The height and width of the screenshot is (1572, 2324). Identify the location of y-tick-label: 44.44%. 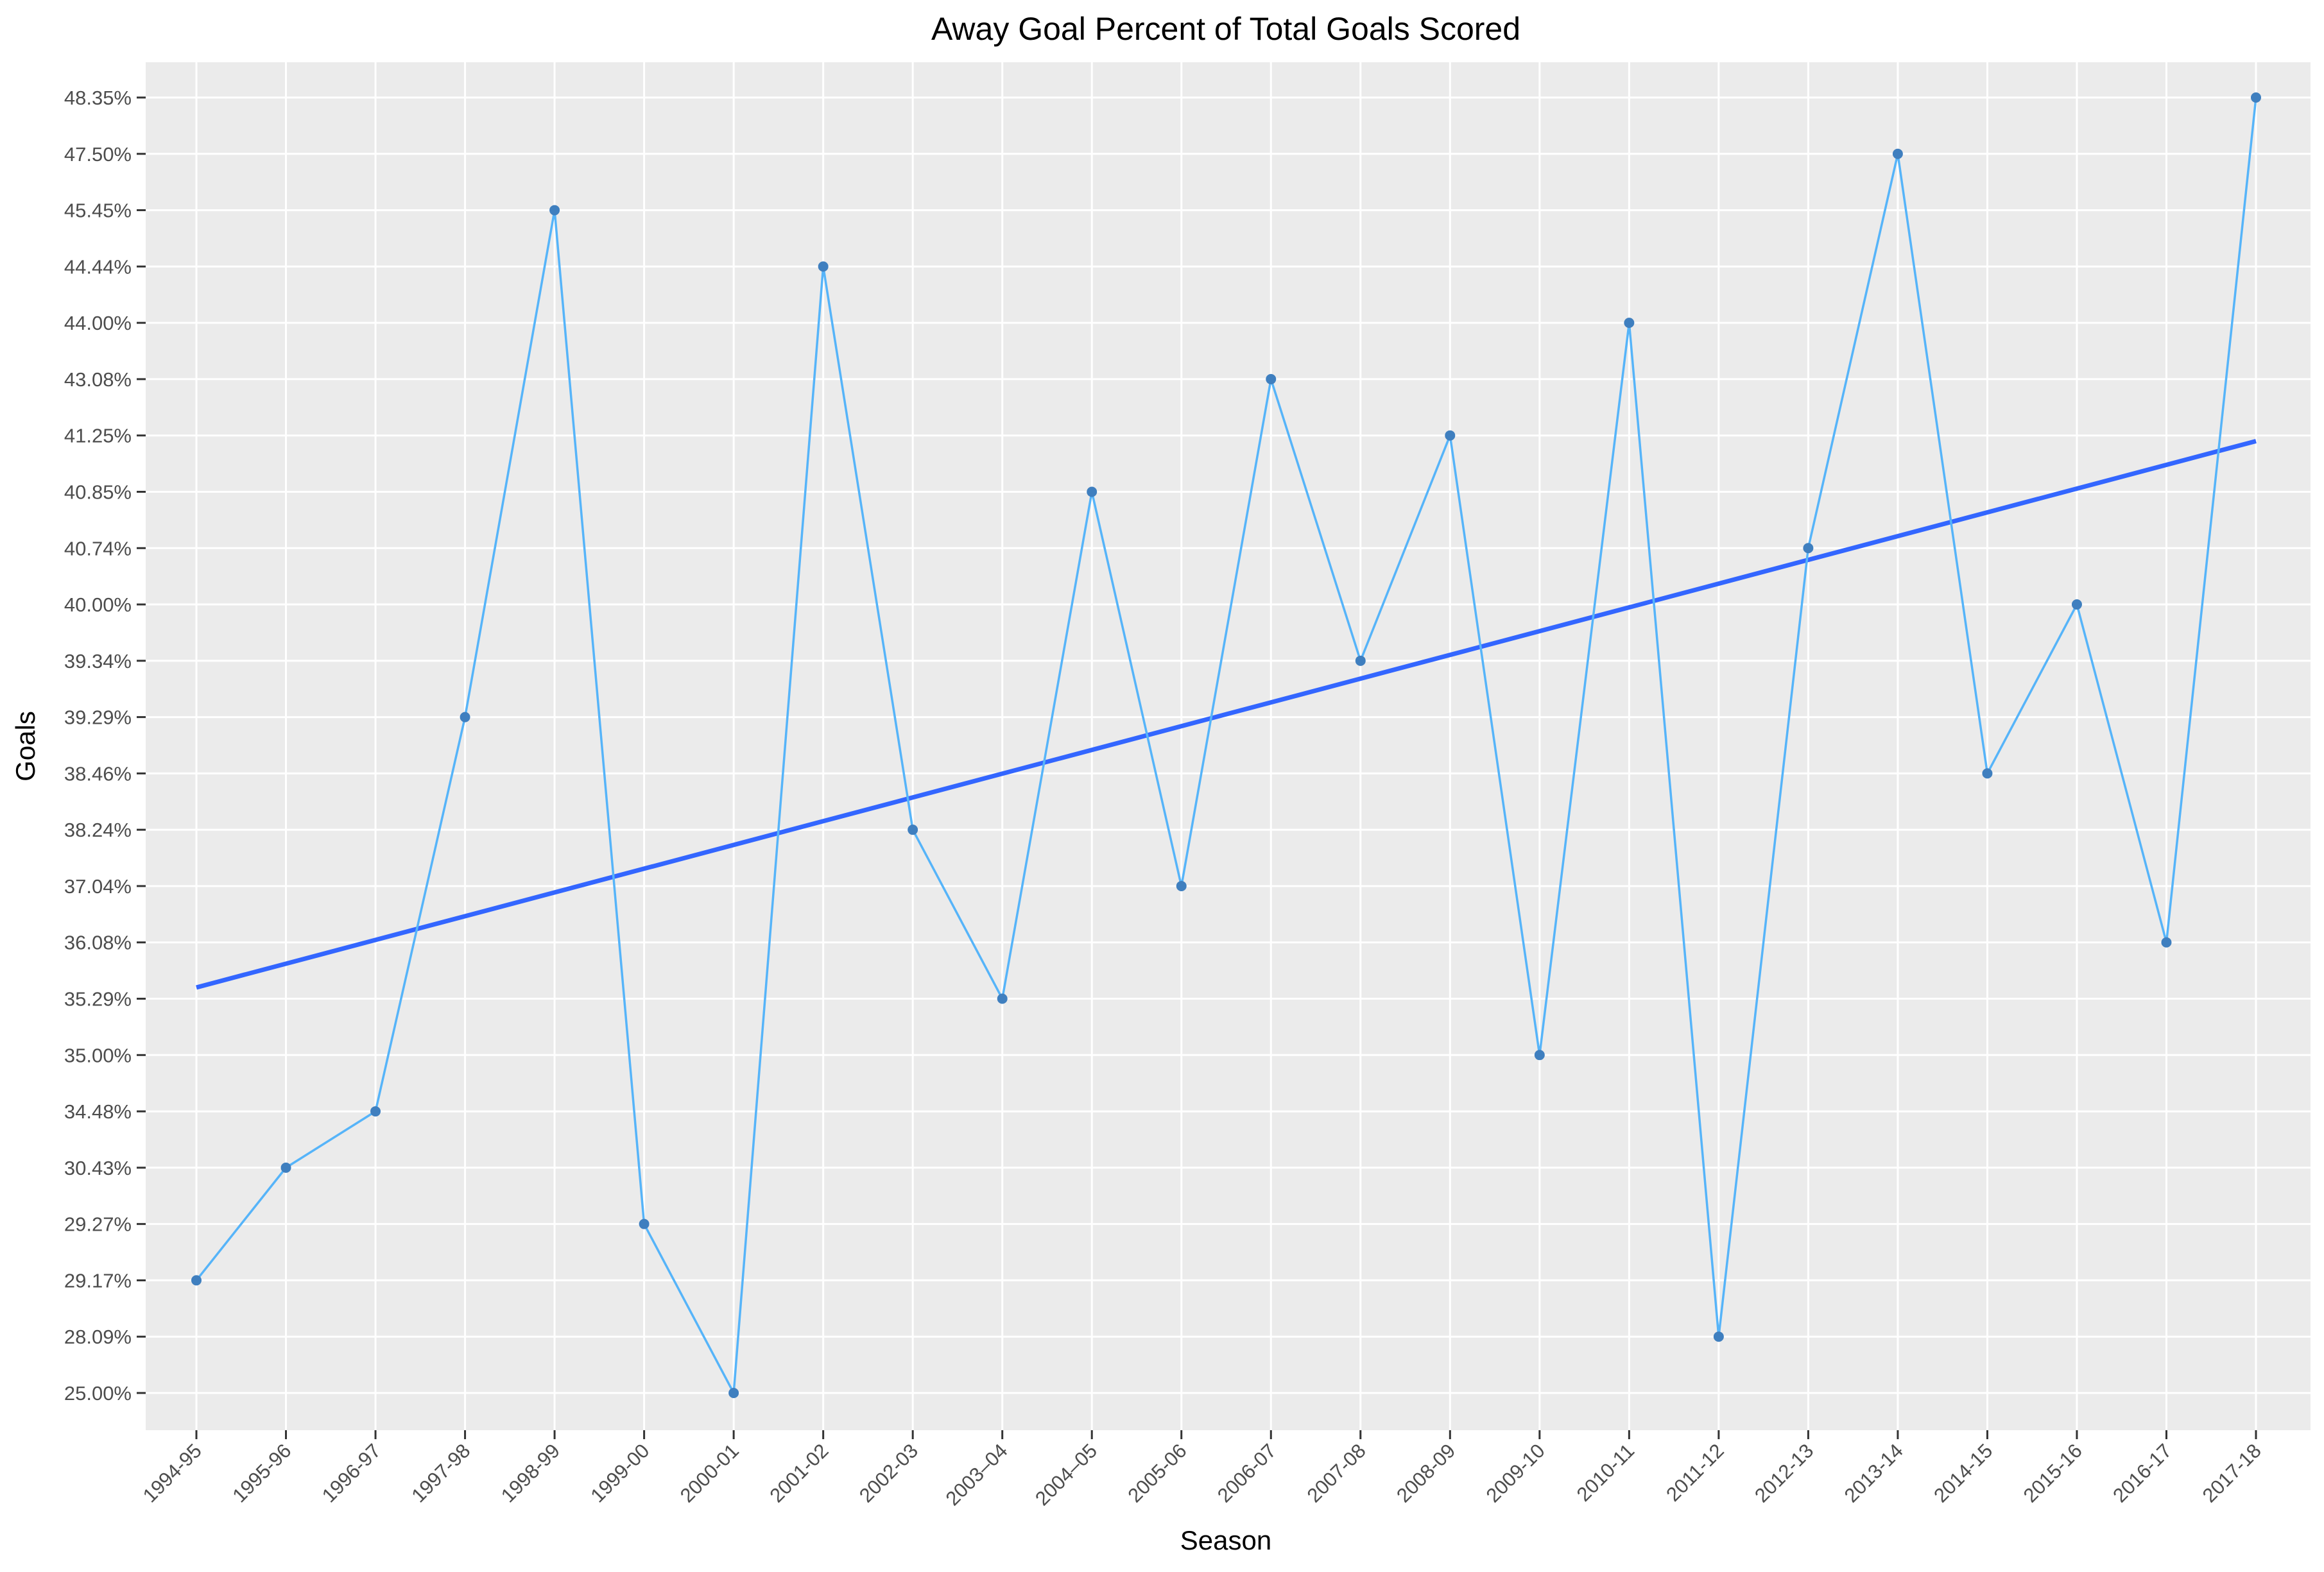
(98, 266).